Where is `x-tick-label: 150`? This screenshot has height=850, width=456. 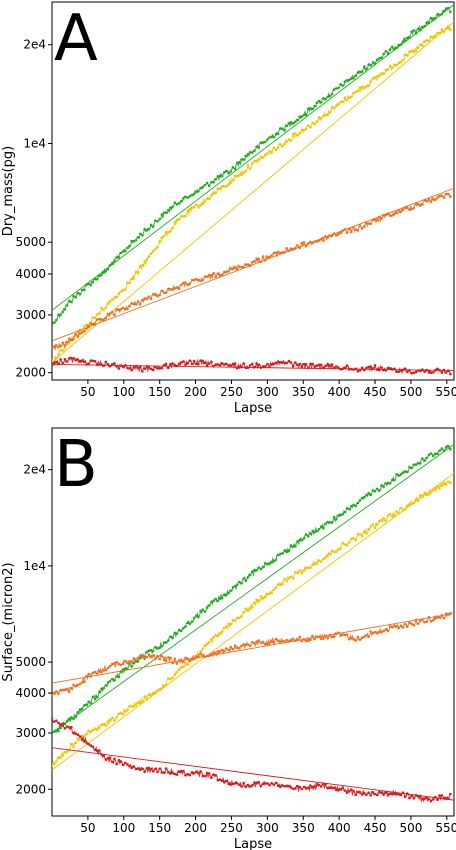
x-tick-label: 150 is located at coordinates (159, 392).